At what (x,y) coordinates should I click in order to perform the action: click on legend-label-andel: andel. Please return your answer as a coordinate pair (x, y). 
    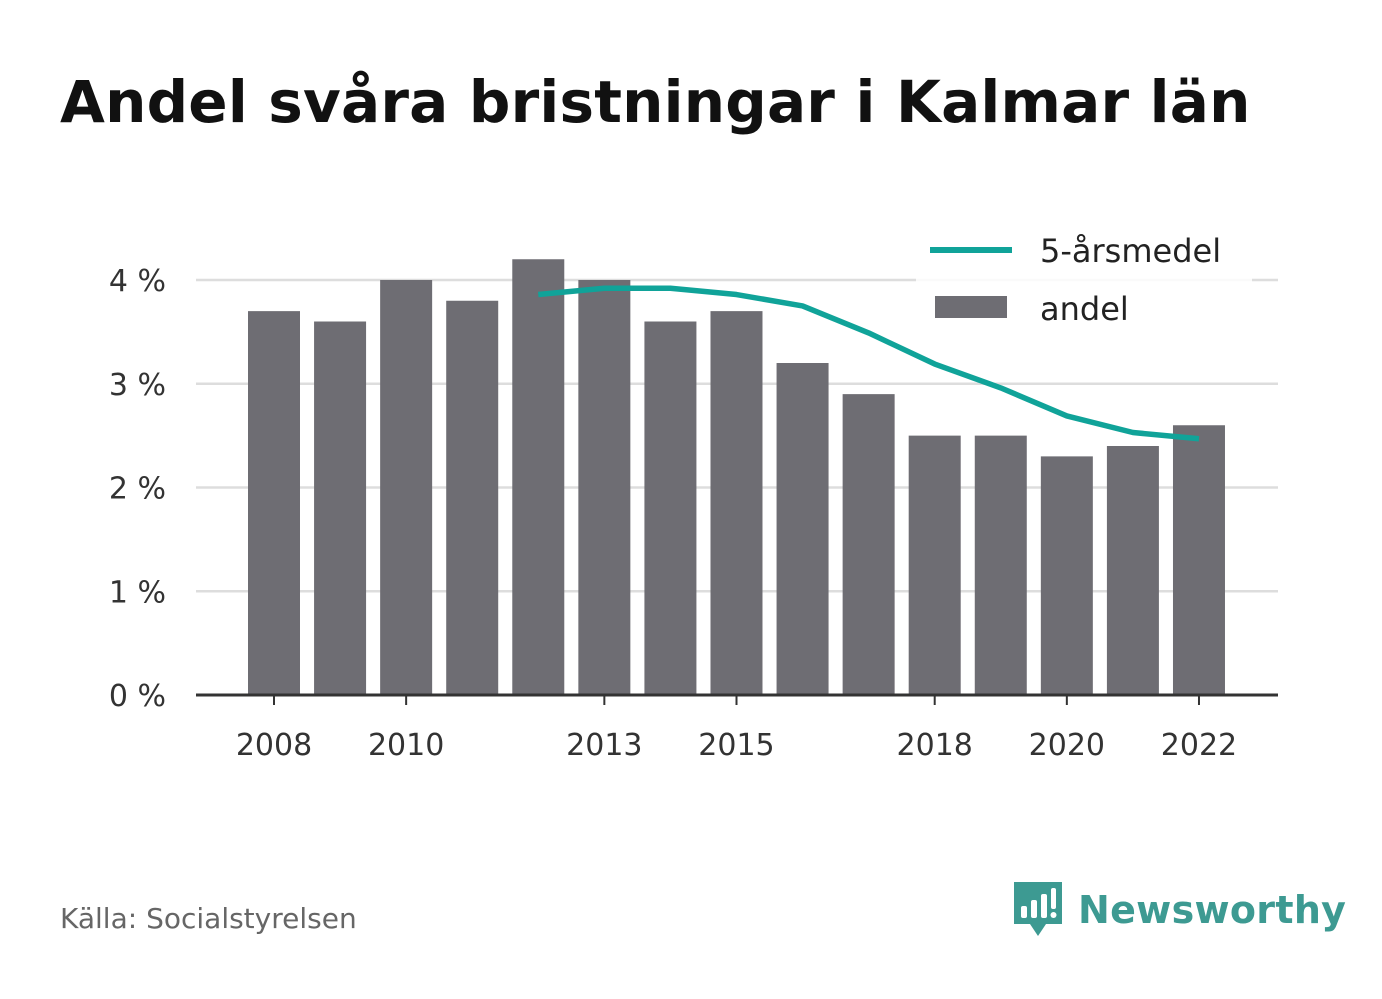
    Looking at the image, I should click on (1084, 309).